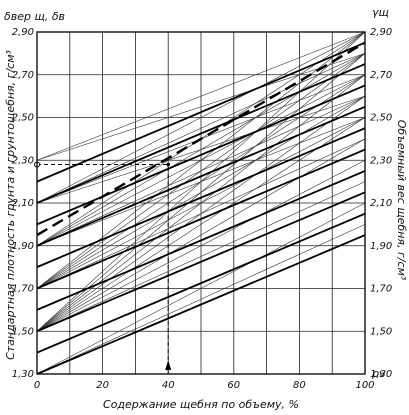 The image size is (409, 415). Describe the element at coordinates (381, 289) in the screenshot. I see `y-tick-label-right: 1,70` at that location.